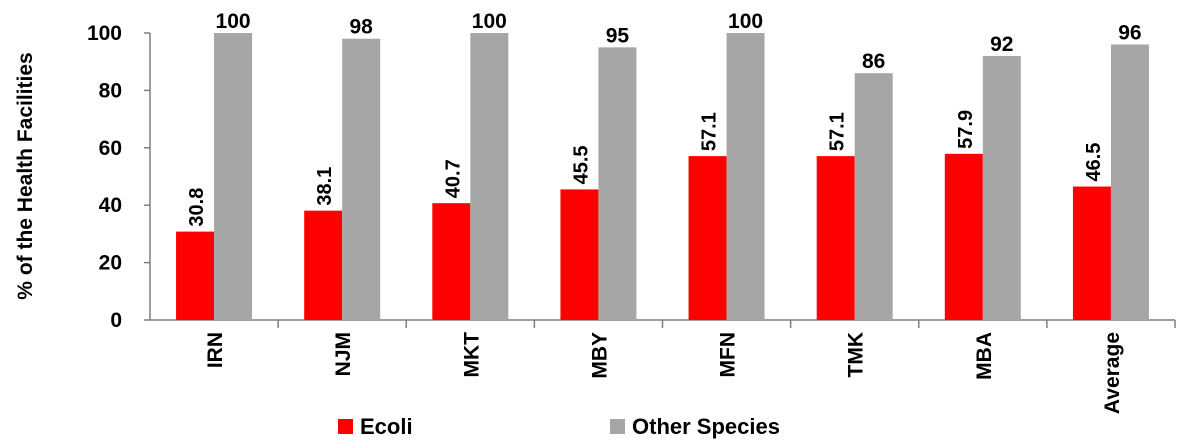 This screenshot has width=1199, height=443. I want to click on data-label-ecoli: 30.8, so click(197, 207).